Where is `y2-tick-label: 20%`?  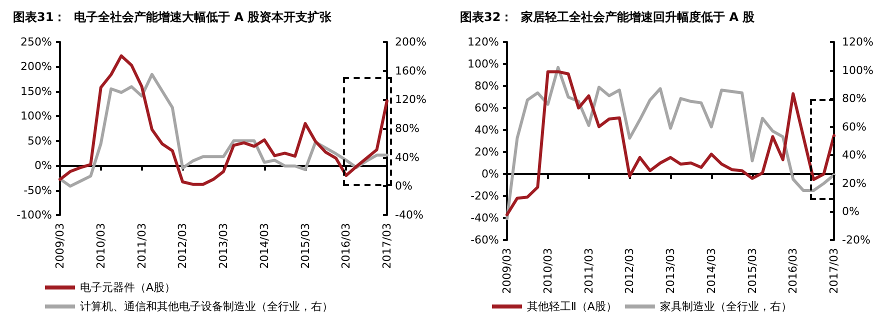 y2-tick-label: 20% is located at coordinates (854, 183).